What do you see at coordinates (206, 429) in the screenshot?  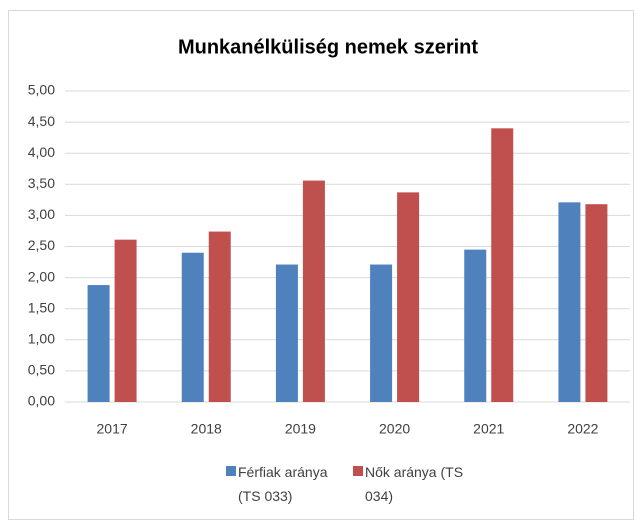 I see `x-tick-label: 2018` at bounding box center [206, 429].